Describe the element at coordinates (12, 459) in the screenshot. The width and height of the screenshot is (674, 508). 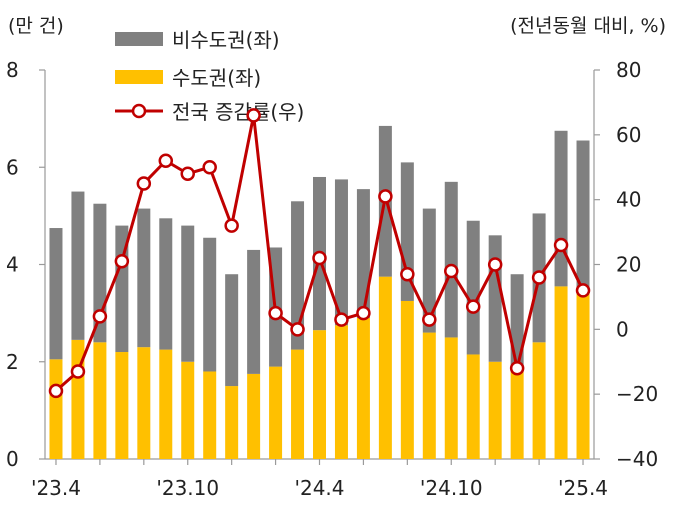
I see `left-tick-label: 0` at that location.